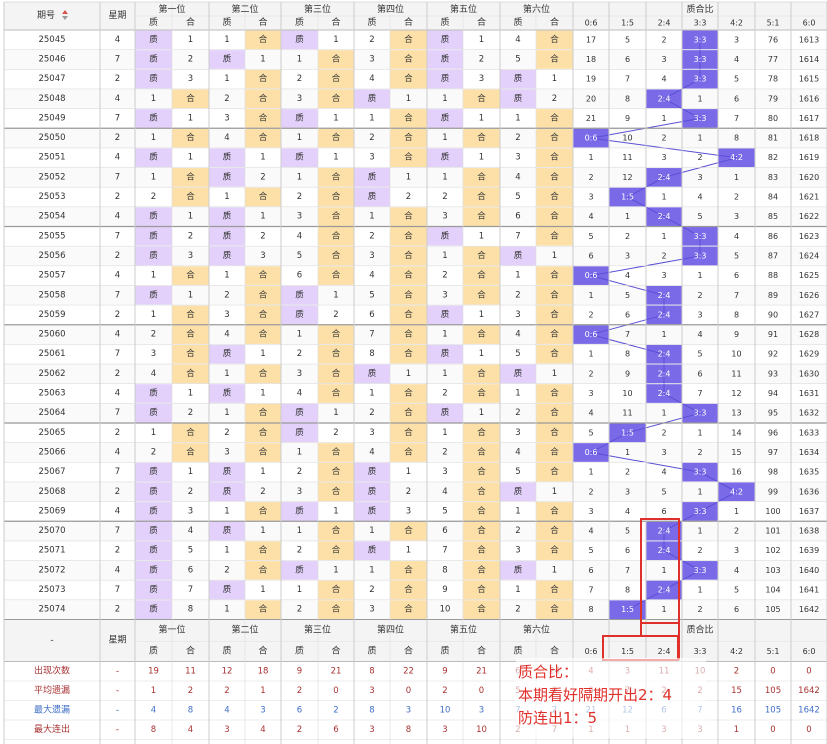 This screenshot has width=827, height=744. What do you see at coordinates (627, 432) in the screenshot?
I see `ratio-hit: 1:5` at bounding box center [627, 432].